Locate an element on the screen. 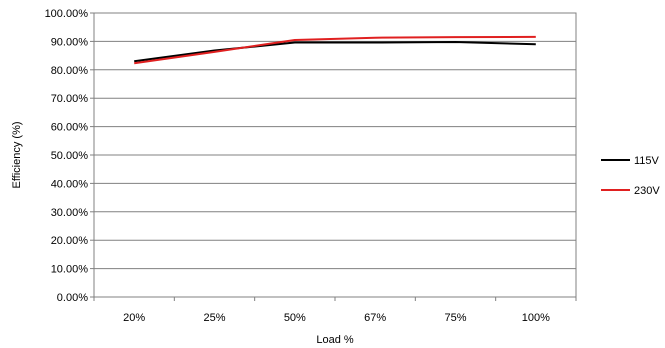 Image resolution: width=665 pixels, height=348 pixels. legend-label: 230V is located at coordinates (647, 191).